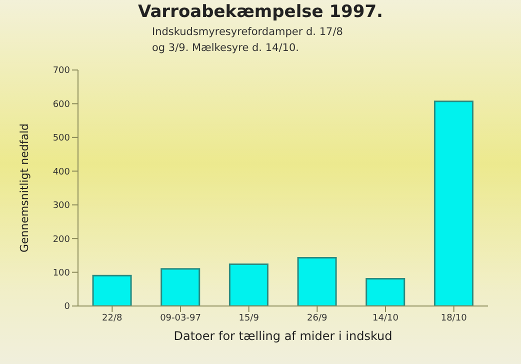 This screenshot has height=364, width=521. What do you see at coordinates (180, 318) in the screenshot?
I see `x-tick-label: 09-03-97` at bounding box center [180, 318].